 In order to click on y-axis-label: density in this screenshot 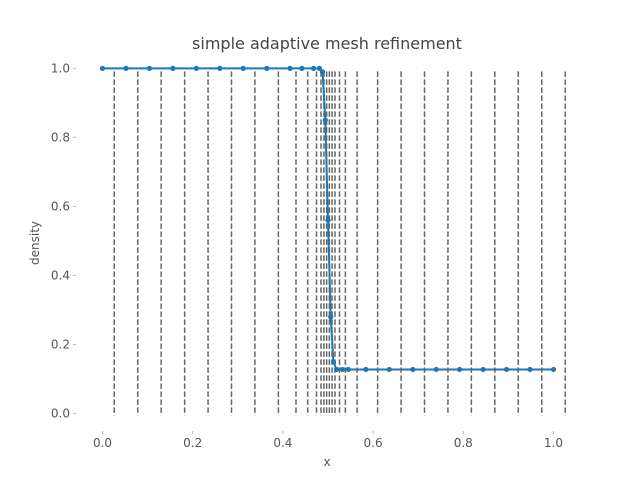, I will do `click(35, 243)`.